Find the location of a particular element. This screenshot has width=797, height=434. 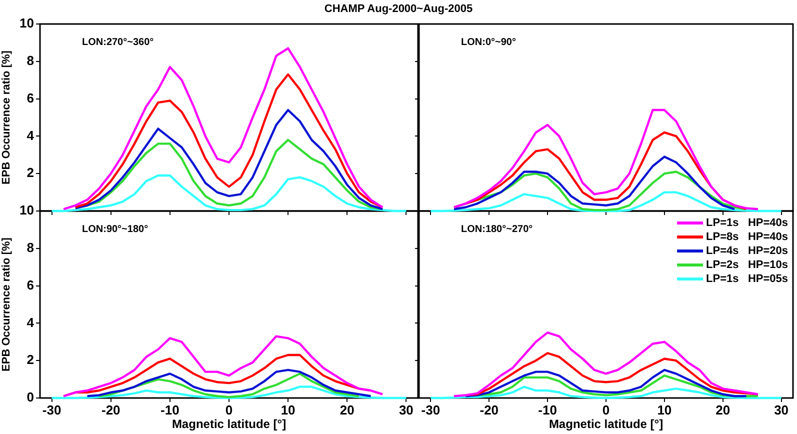

annotation: LON:90°~180° is located at coordinates (115, 229).